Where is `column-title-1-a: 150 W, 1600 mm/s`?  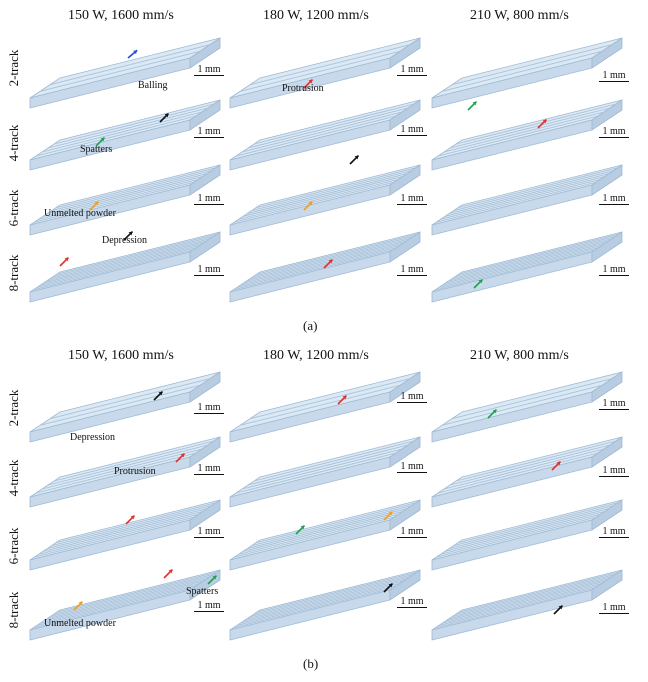
column-title-1-a: 150 W, 1600 mm/s is located at coordinates (121, 15).